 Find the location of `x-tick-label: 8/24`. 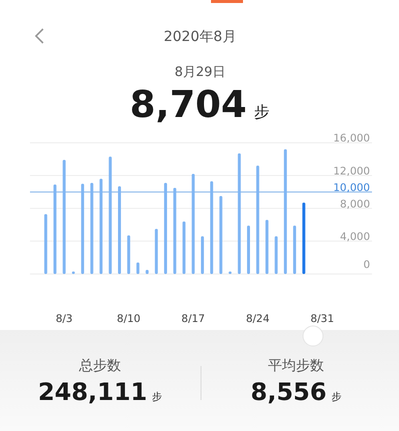

x-tick-label: 8/24 is located at coordinates (258, 319).